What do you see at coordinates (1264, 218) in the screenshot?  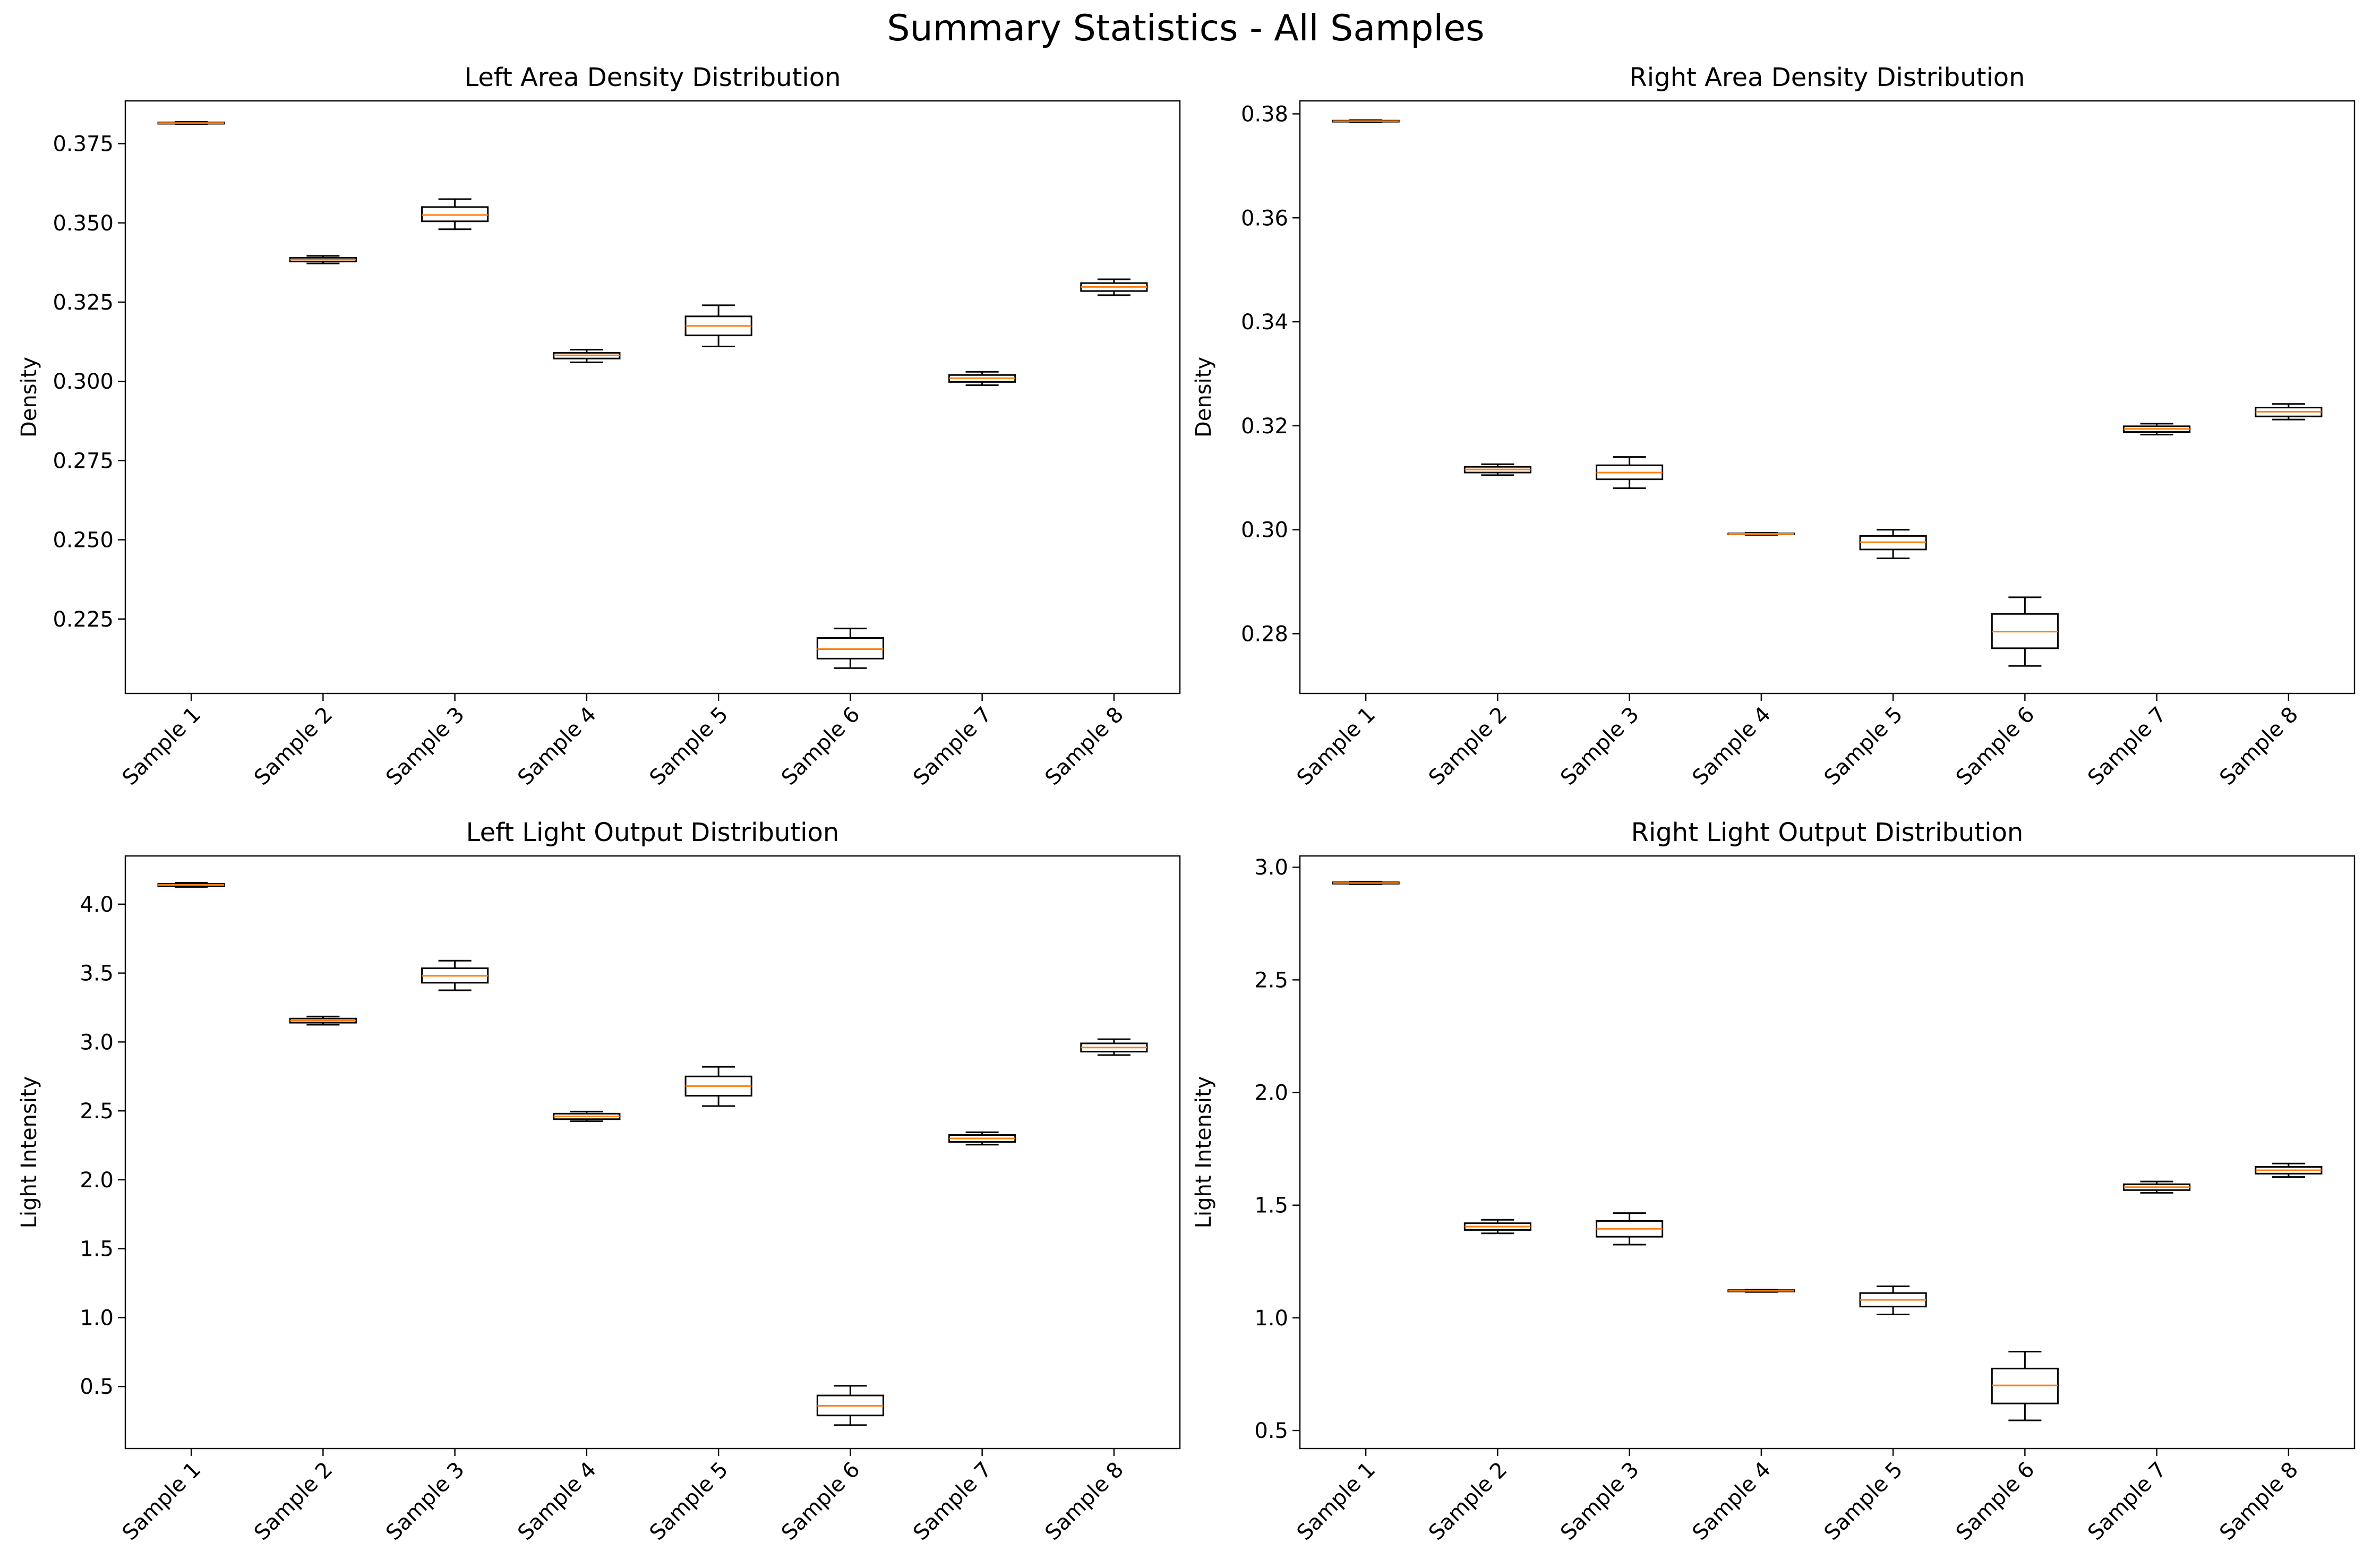 I see `right-area-density-ytick-label: 0.36` at bounding box center [1264, 218].